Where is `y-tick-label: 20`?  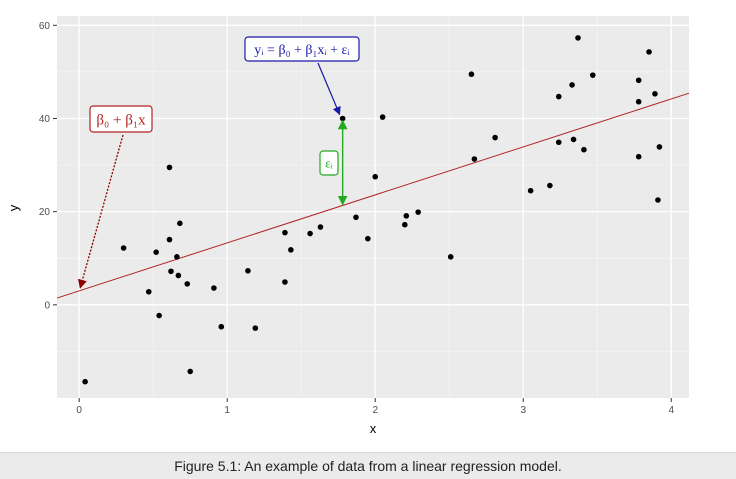
y-tick-label: 20 is located at coordinates (45, 212).